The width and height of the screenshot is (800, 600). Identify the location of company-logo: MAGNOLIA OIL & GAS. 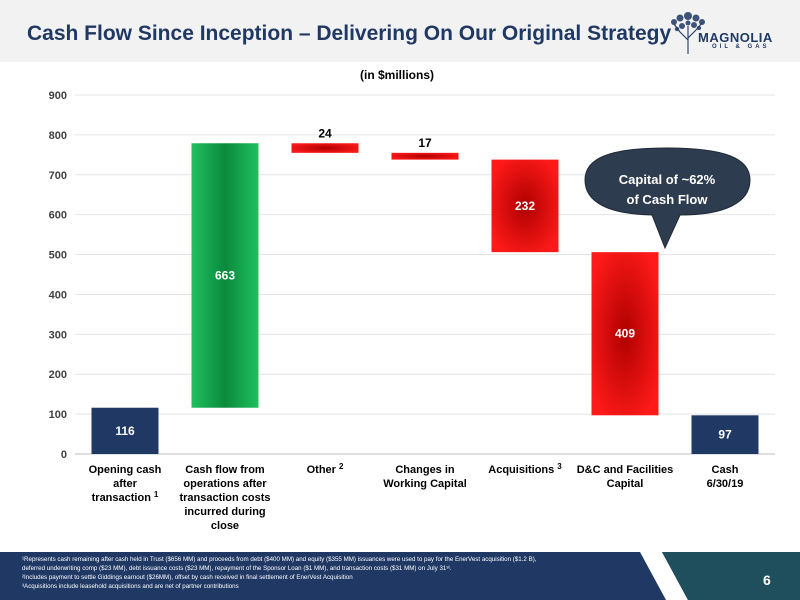
(731, 32).